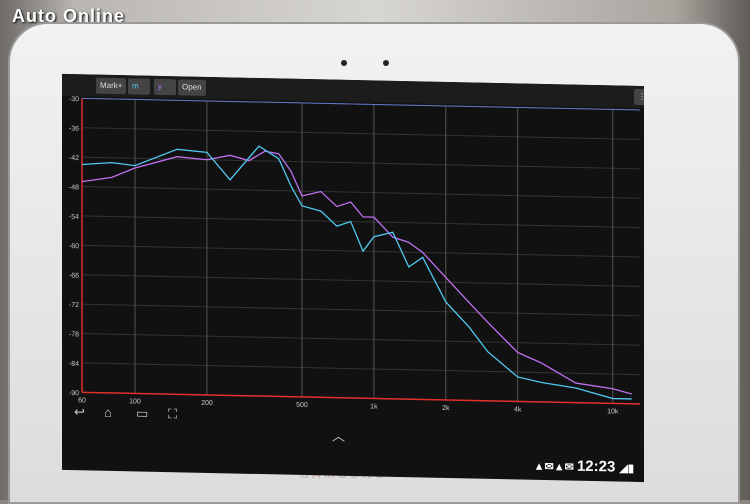  I want to click on x-tick-label: 2k, so click(446, 408).